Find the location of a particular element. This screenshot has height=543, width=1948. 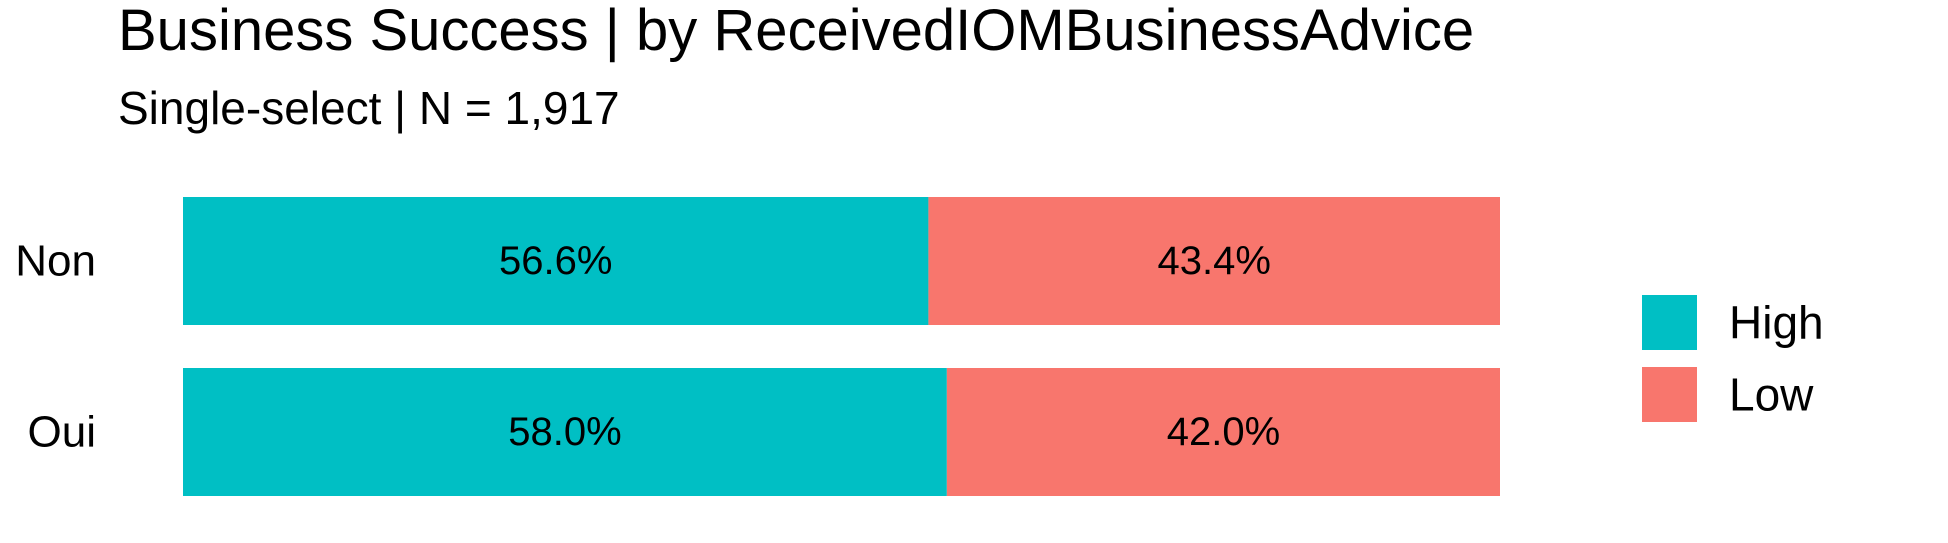

data-label-non-low: 43.4% is located at coordinates (1214, 261).